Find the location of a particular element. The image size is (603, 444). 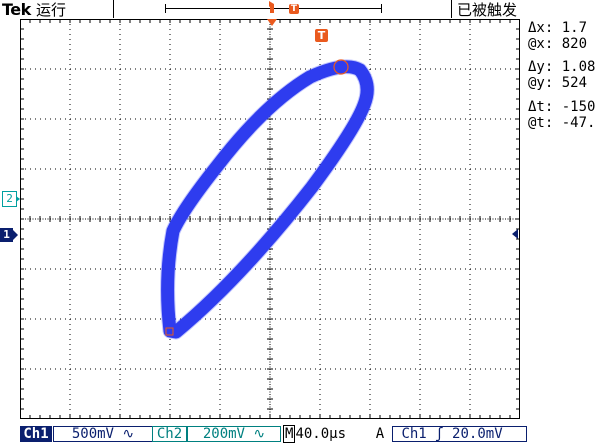

top-status-bar: Tek 运行 T 已被触发 is located at coordinates (301, 10).